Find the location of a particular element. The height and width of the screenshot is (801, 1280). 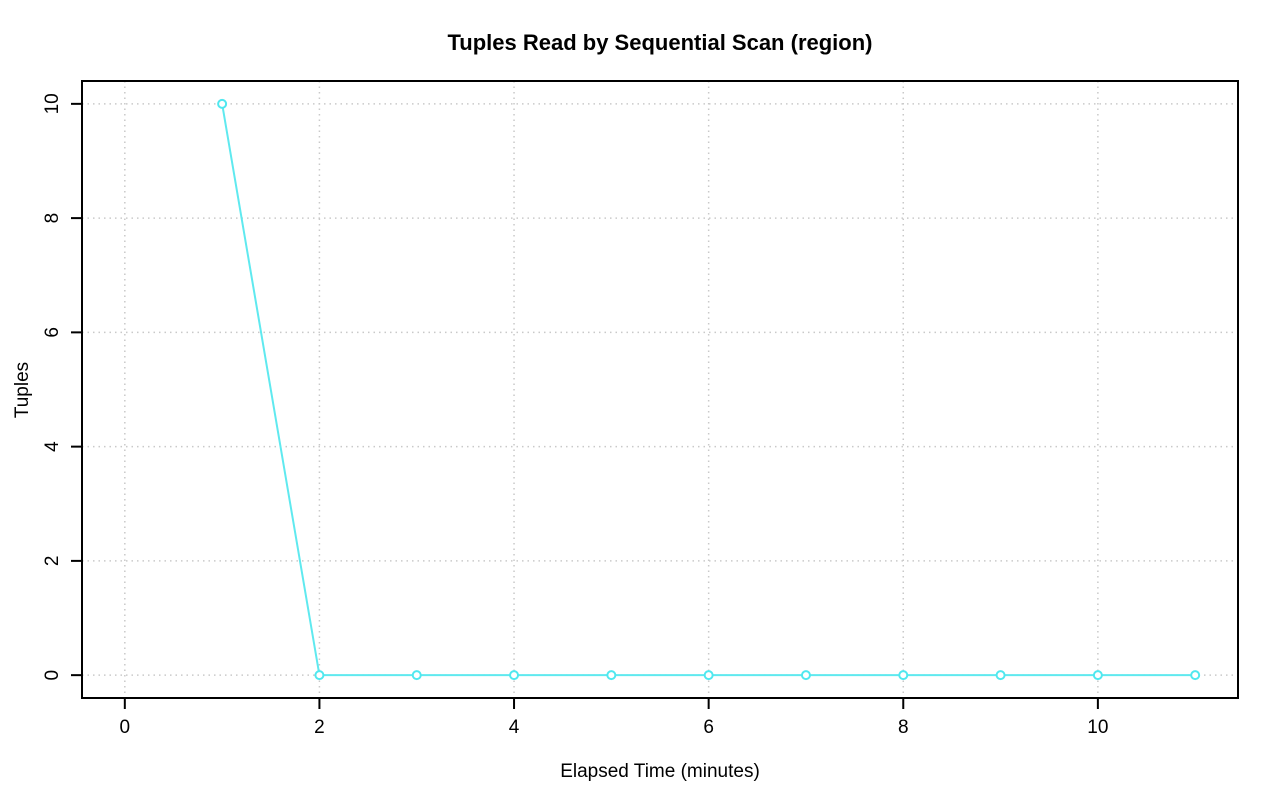

x-tick-label: 4 is located at coordinates (514, 727).